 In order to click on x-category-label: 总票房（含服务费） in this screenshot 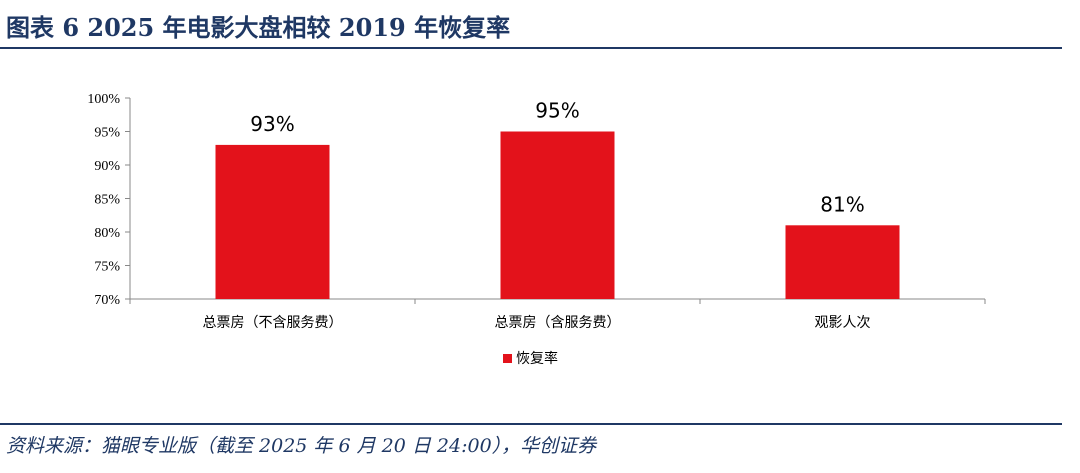, I will do `click(558, 323)`.